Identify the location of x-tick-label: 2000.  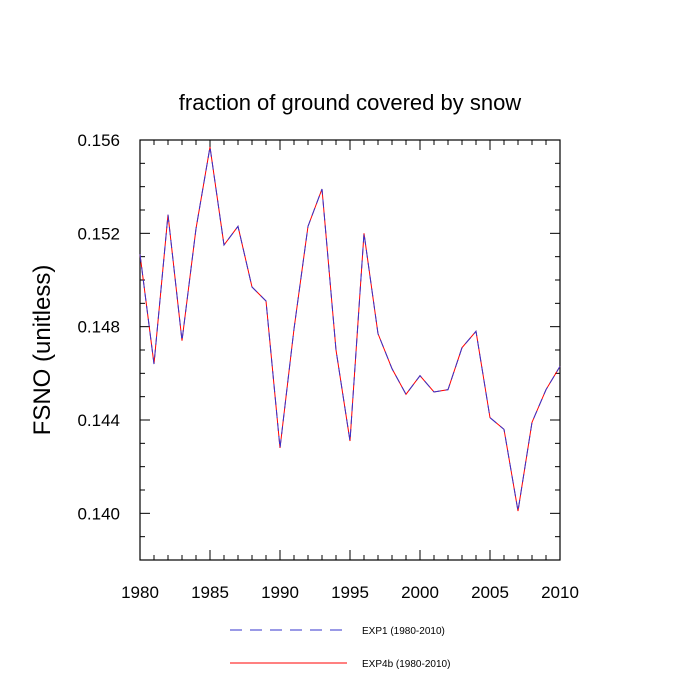
(420, 592).